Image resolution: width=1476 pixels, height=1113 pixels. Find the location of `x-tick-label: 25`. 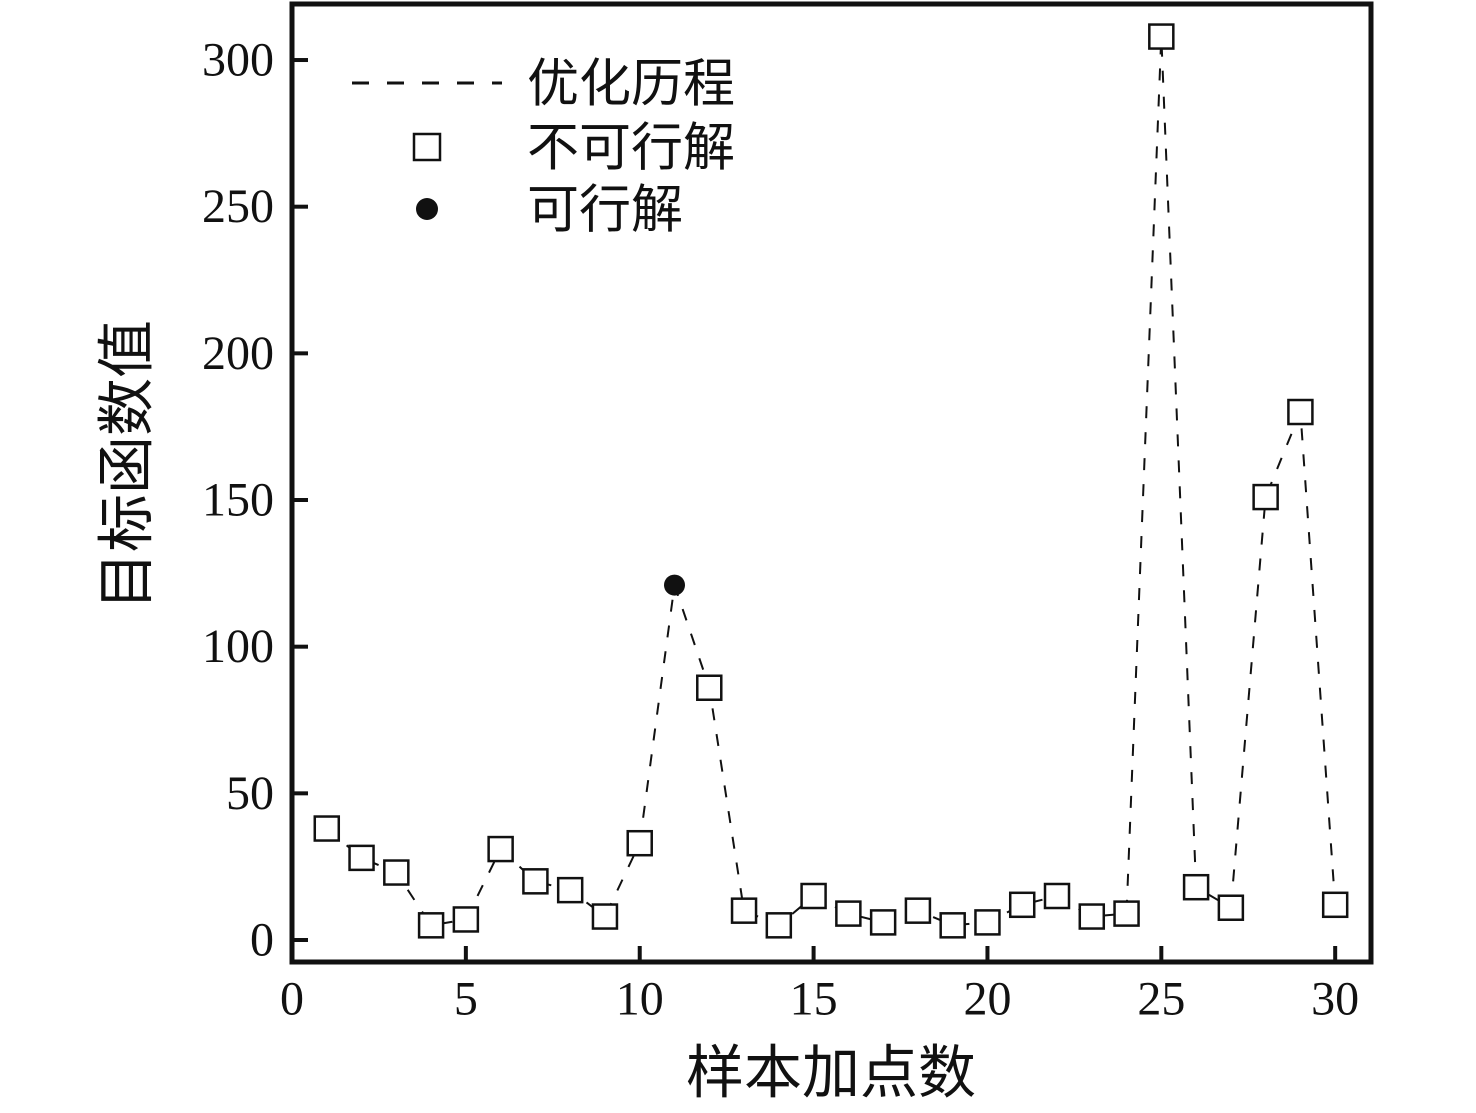

x-tick-label: 25 is located at coordinates (1161, 999).